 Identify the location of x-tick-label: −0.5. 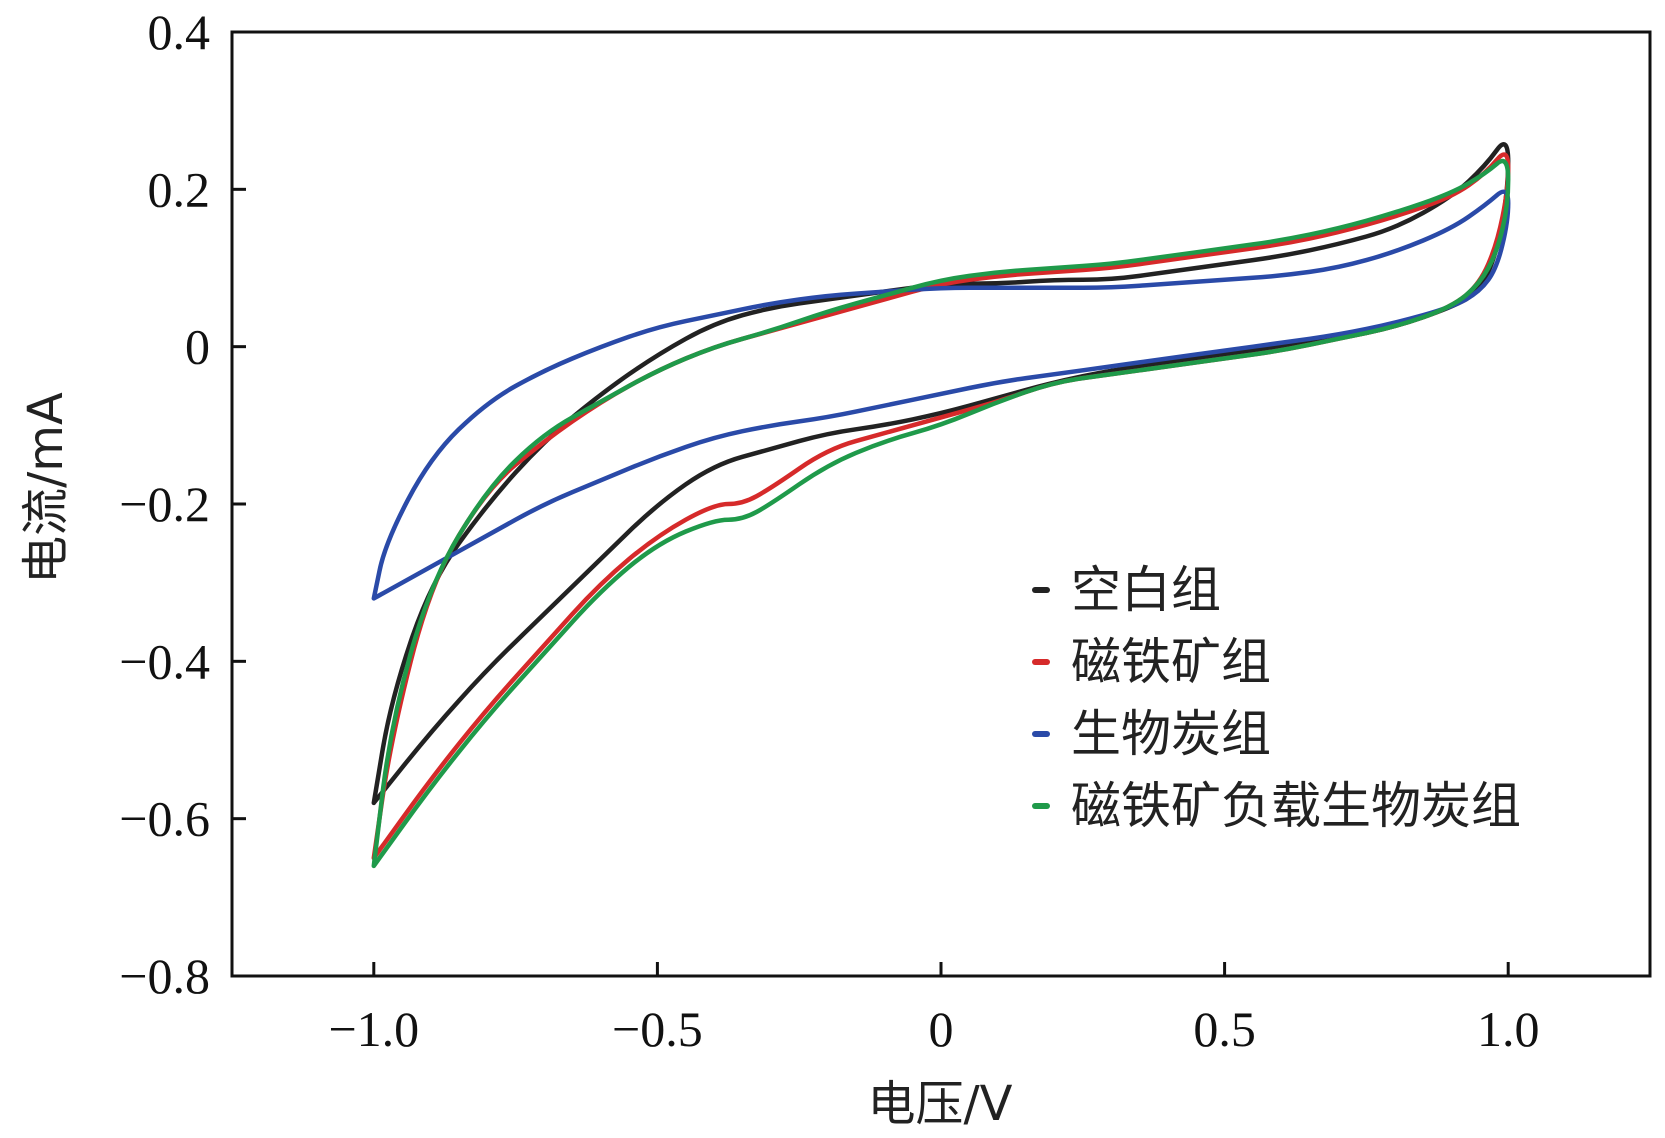
(657, 1029).